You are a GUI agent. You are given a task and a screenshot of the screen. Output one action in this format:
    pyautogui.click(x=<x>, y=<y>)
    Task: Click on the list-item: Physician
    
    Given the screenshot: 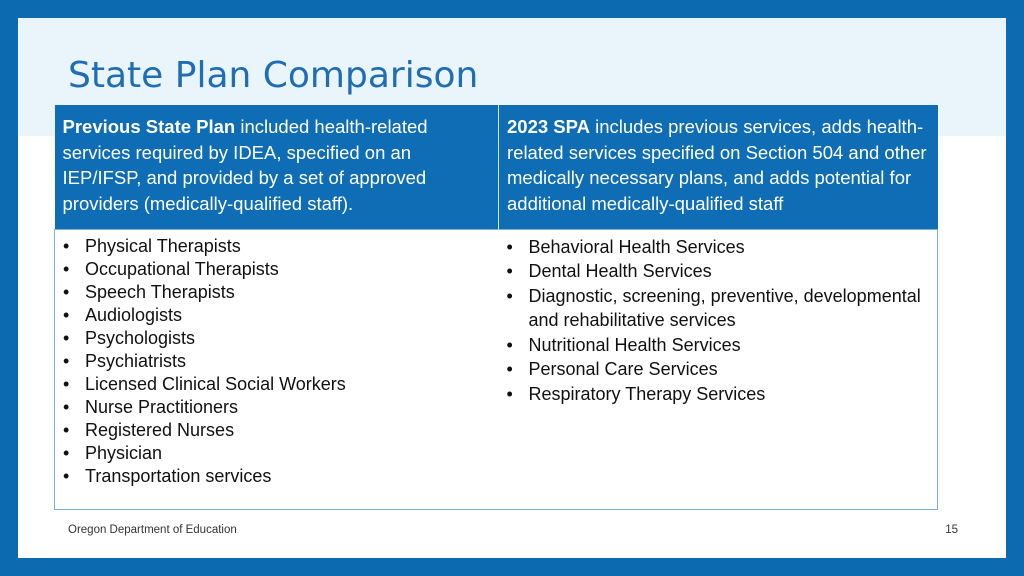 What is the action you would take?
    pyautogui.click(x=277, y=453)
    